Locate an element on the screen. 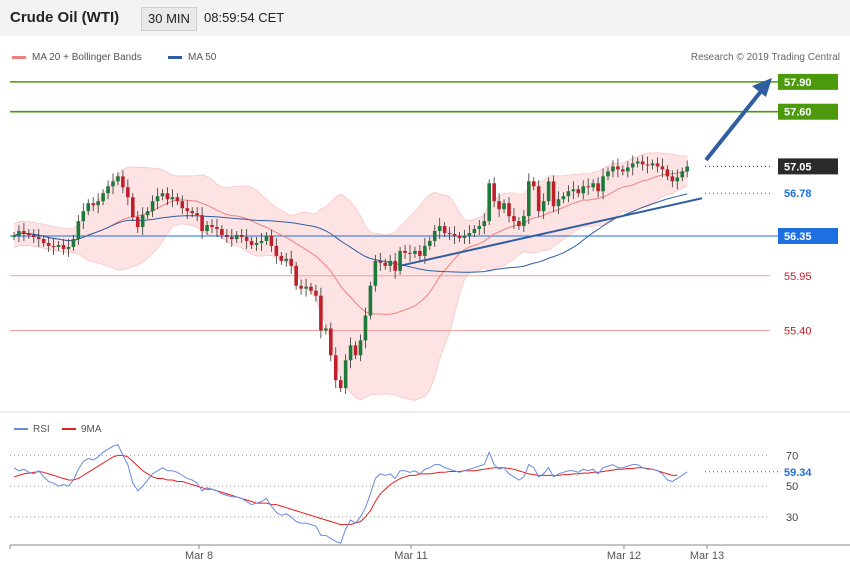 This screenshot has width=850, height=576. bollinger-upper-line is located at coordinates (350, 194).